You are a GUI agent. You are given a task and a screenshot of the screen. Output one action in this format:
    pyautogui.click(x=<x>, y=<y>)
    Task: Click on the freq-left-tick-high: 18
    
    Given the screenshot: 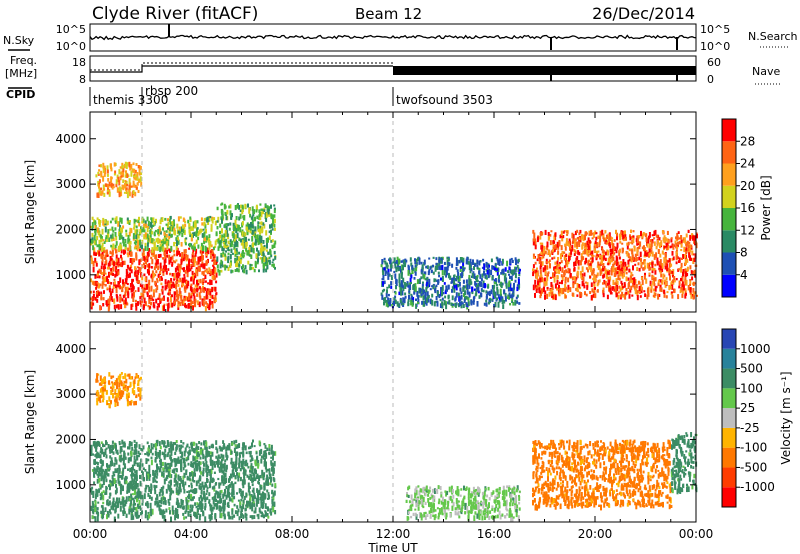 What is the action you would take?
    pyautogui.click(x=79, y=62)
    